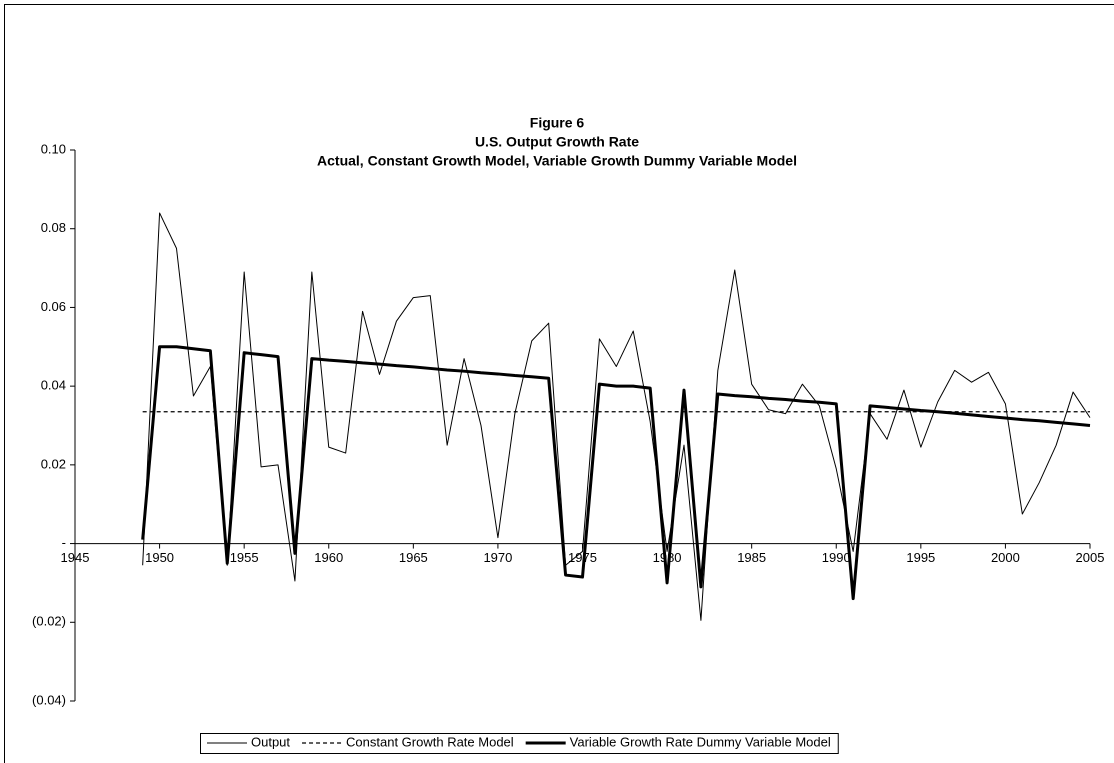 The height and width of the screenshot is (763, 1114). Describe the element at coordinates (53, 385) in the screenshot. I see `y-tick-label: 0.04` at that location.